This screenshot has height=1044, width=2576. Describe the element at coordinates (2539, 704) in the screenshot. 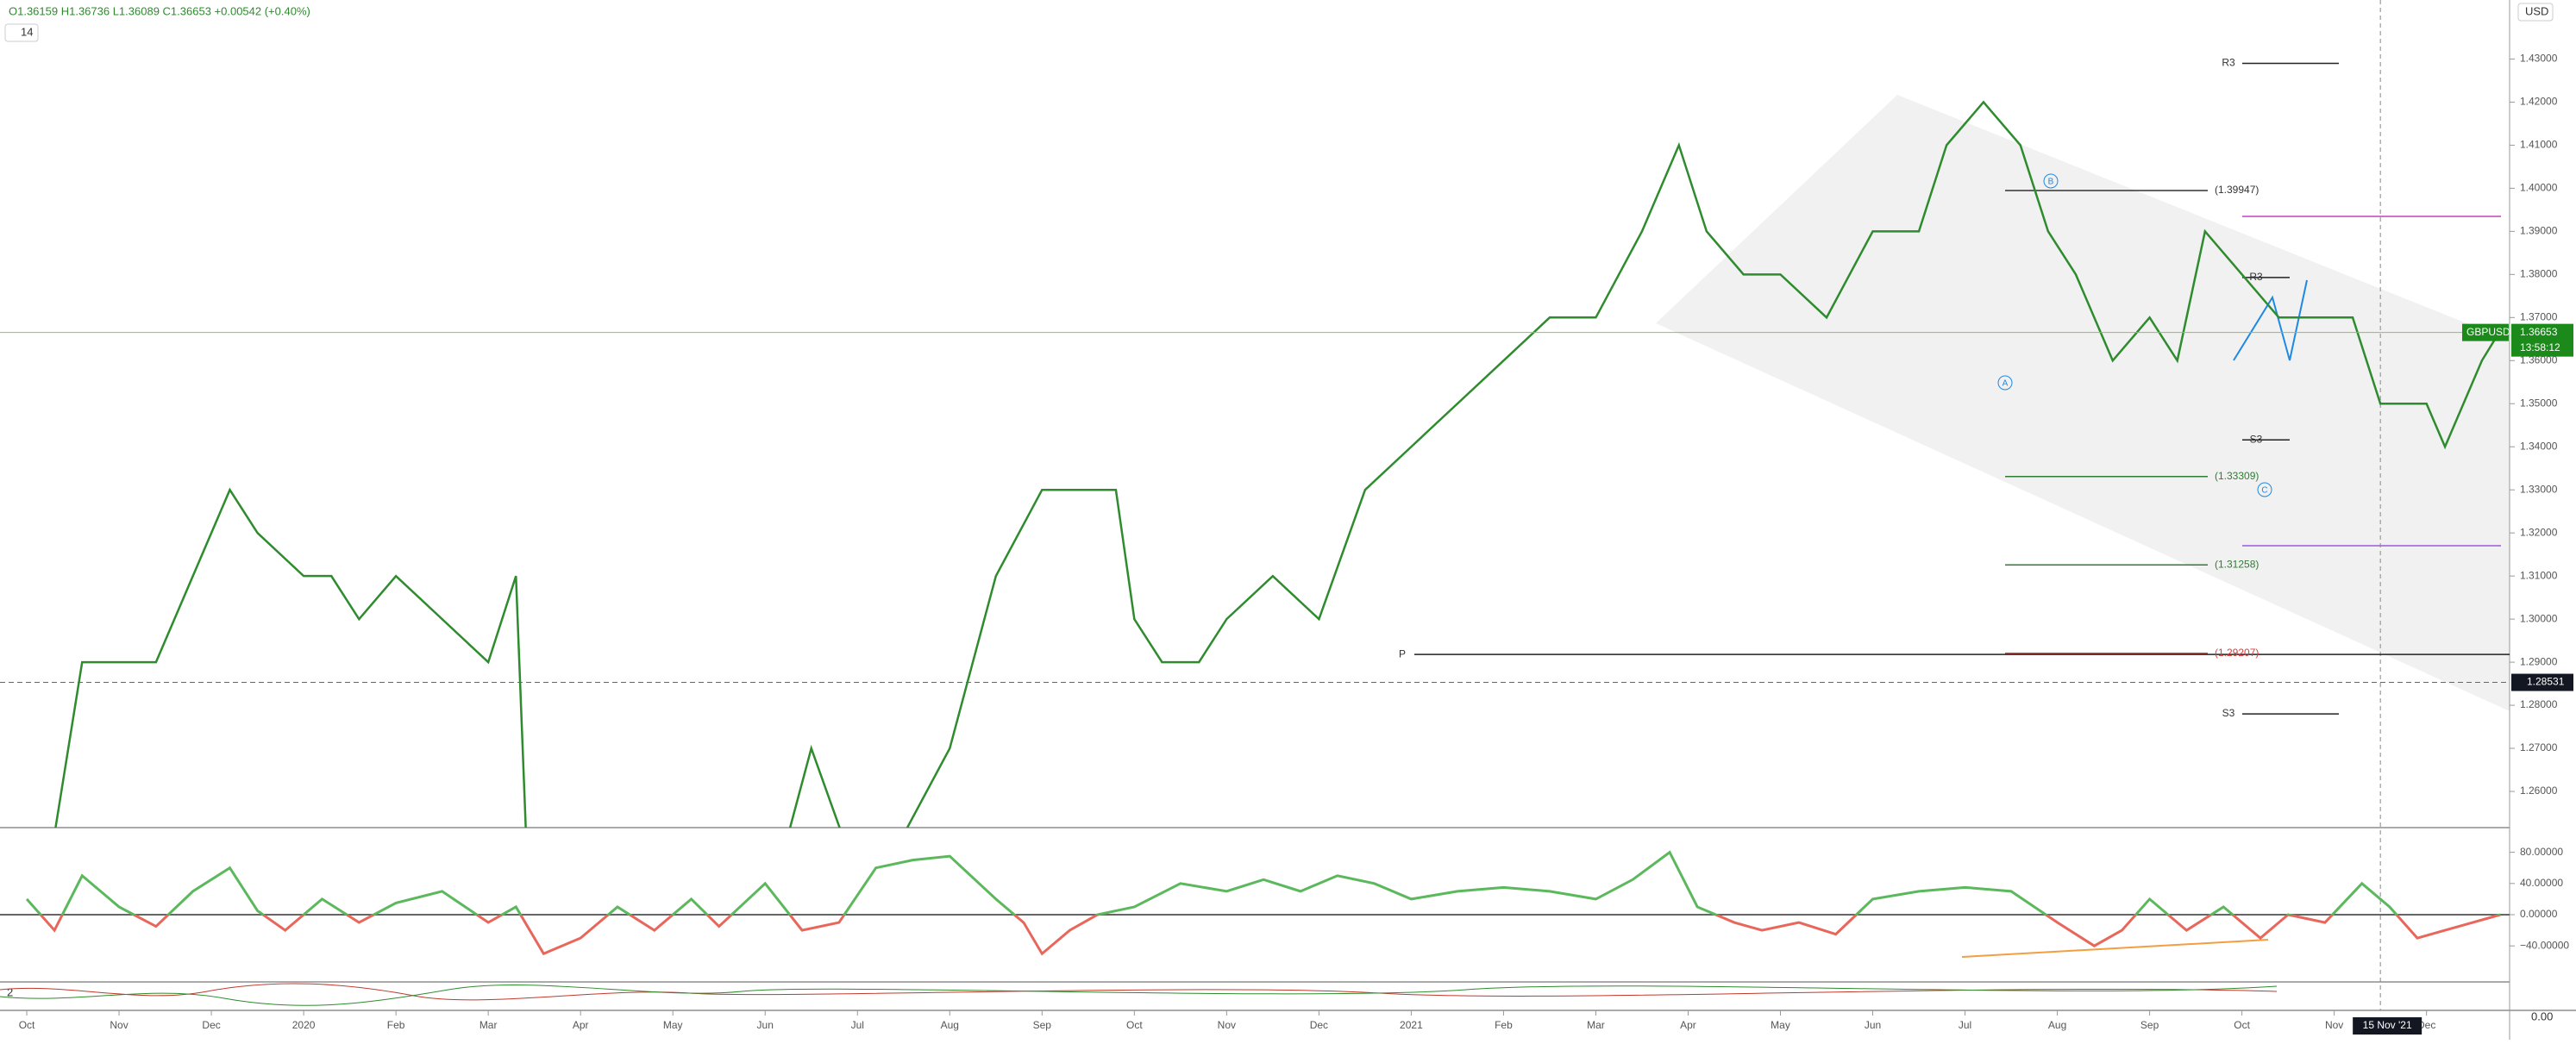

I see `y-tick-label: 1.28000` at that location.